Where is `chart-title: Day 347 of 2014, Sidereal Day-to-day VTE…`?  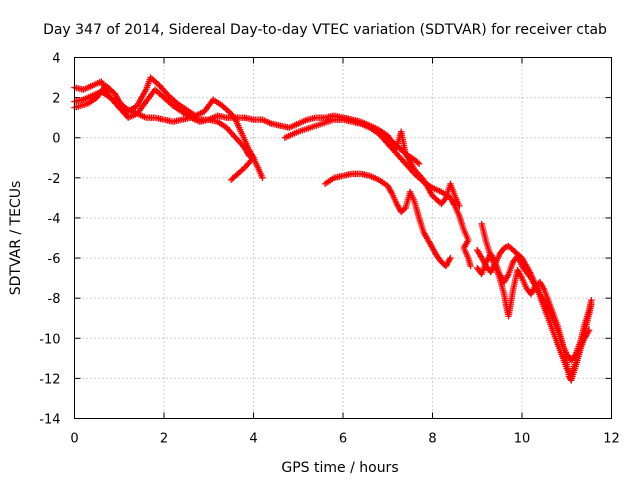 chart-title: Day 347 of 2014, Sidereal Day-to-day VTE… is located at coordinates (325, 30).